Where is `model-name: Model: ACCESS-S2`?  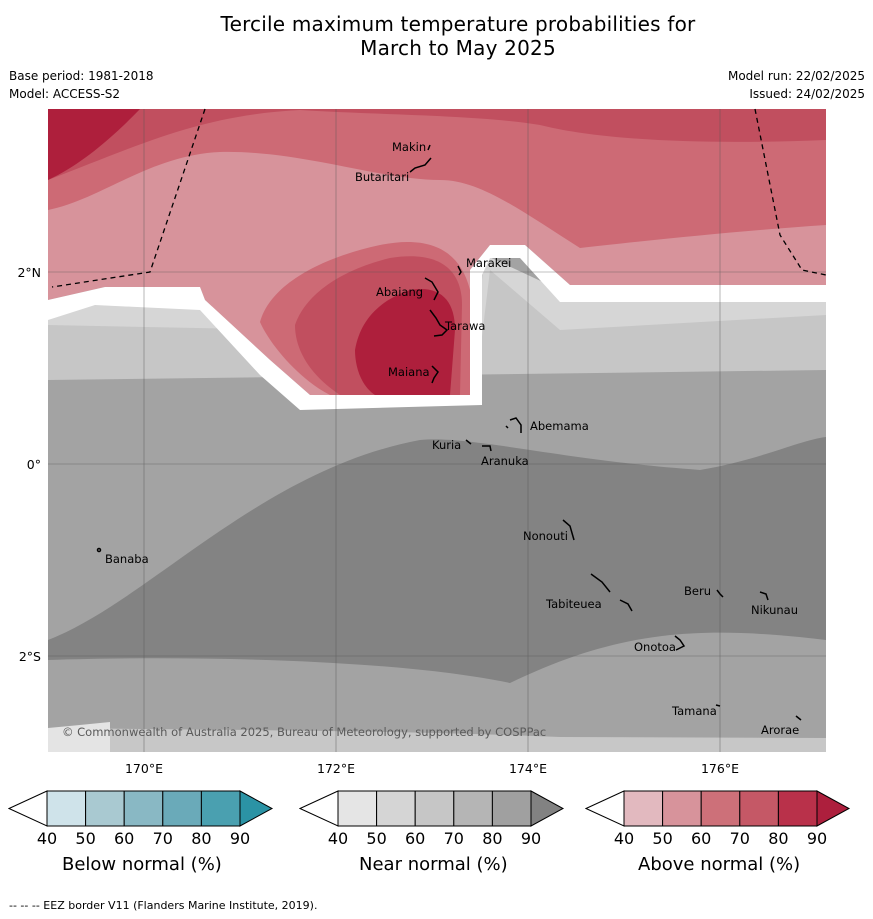 model-name: Model: ACCESS-S2 is located at coordinates (65, 94).